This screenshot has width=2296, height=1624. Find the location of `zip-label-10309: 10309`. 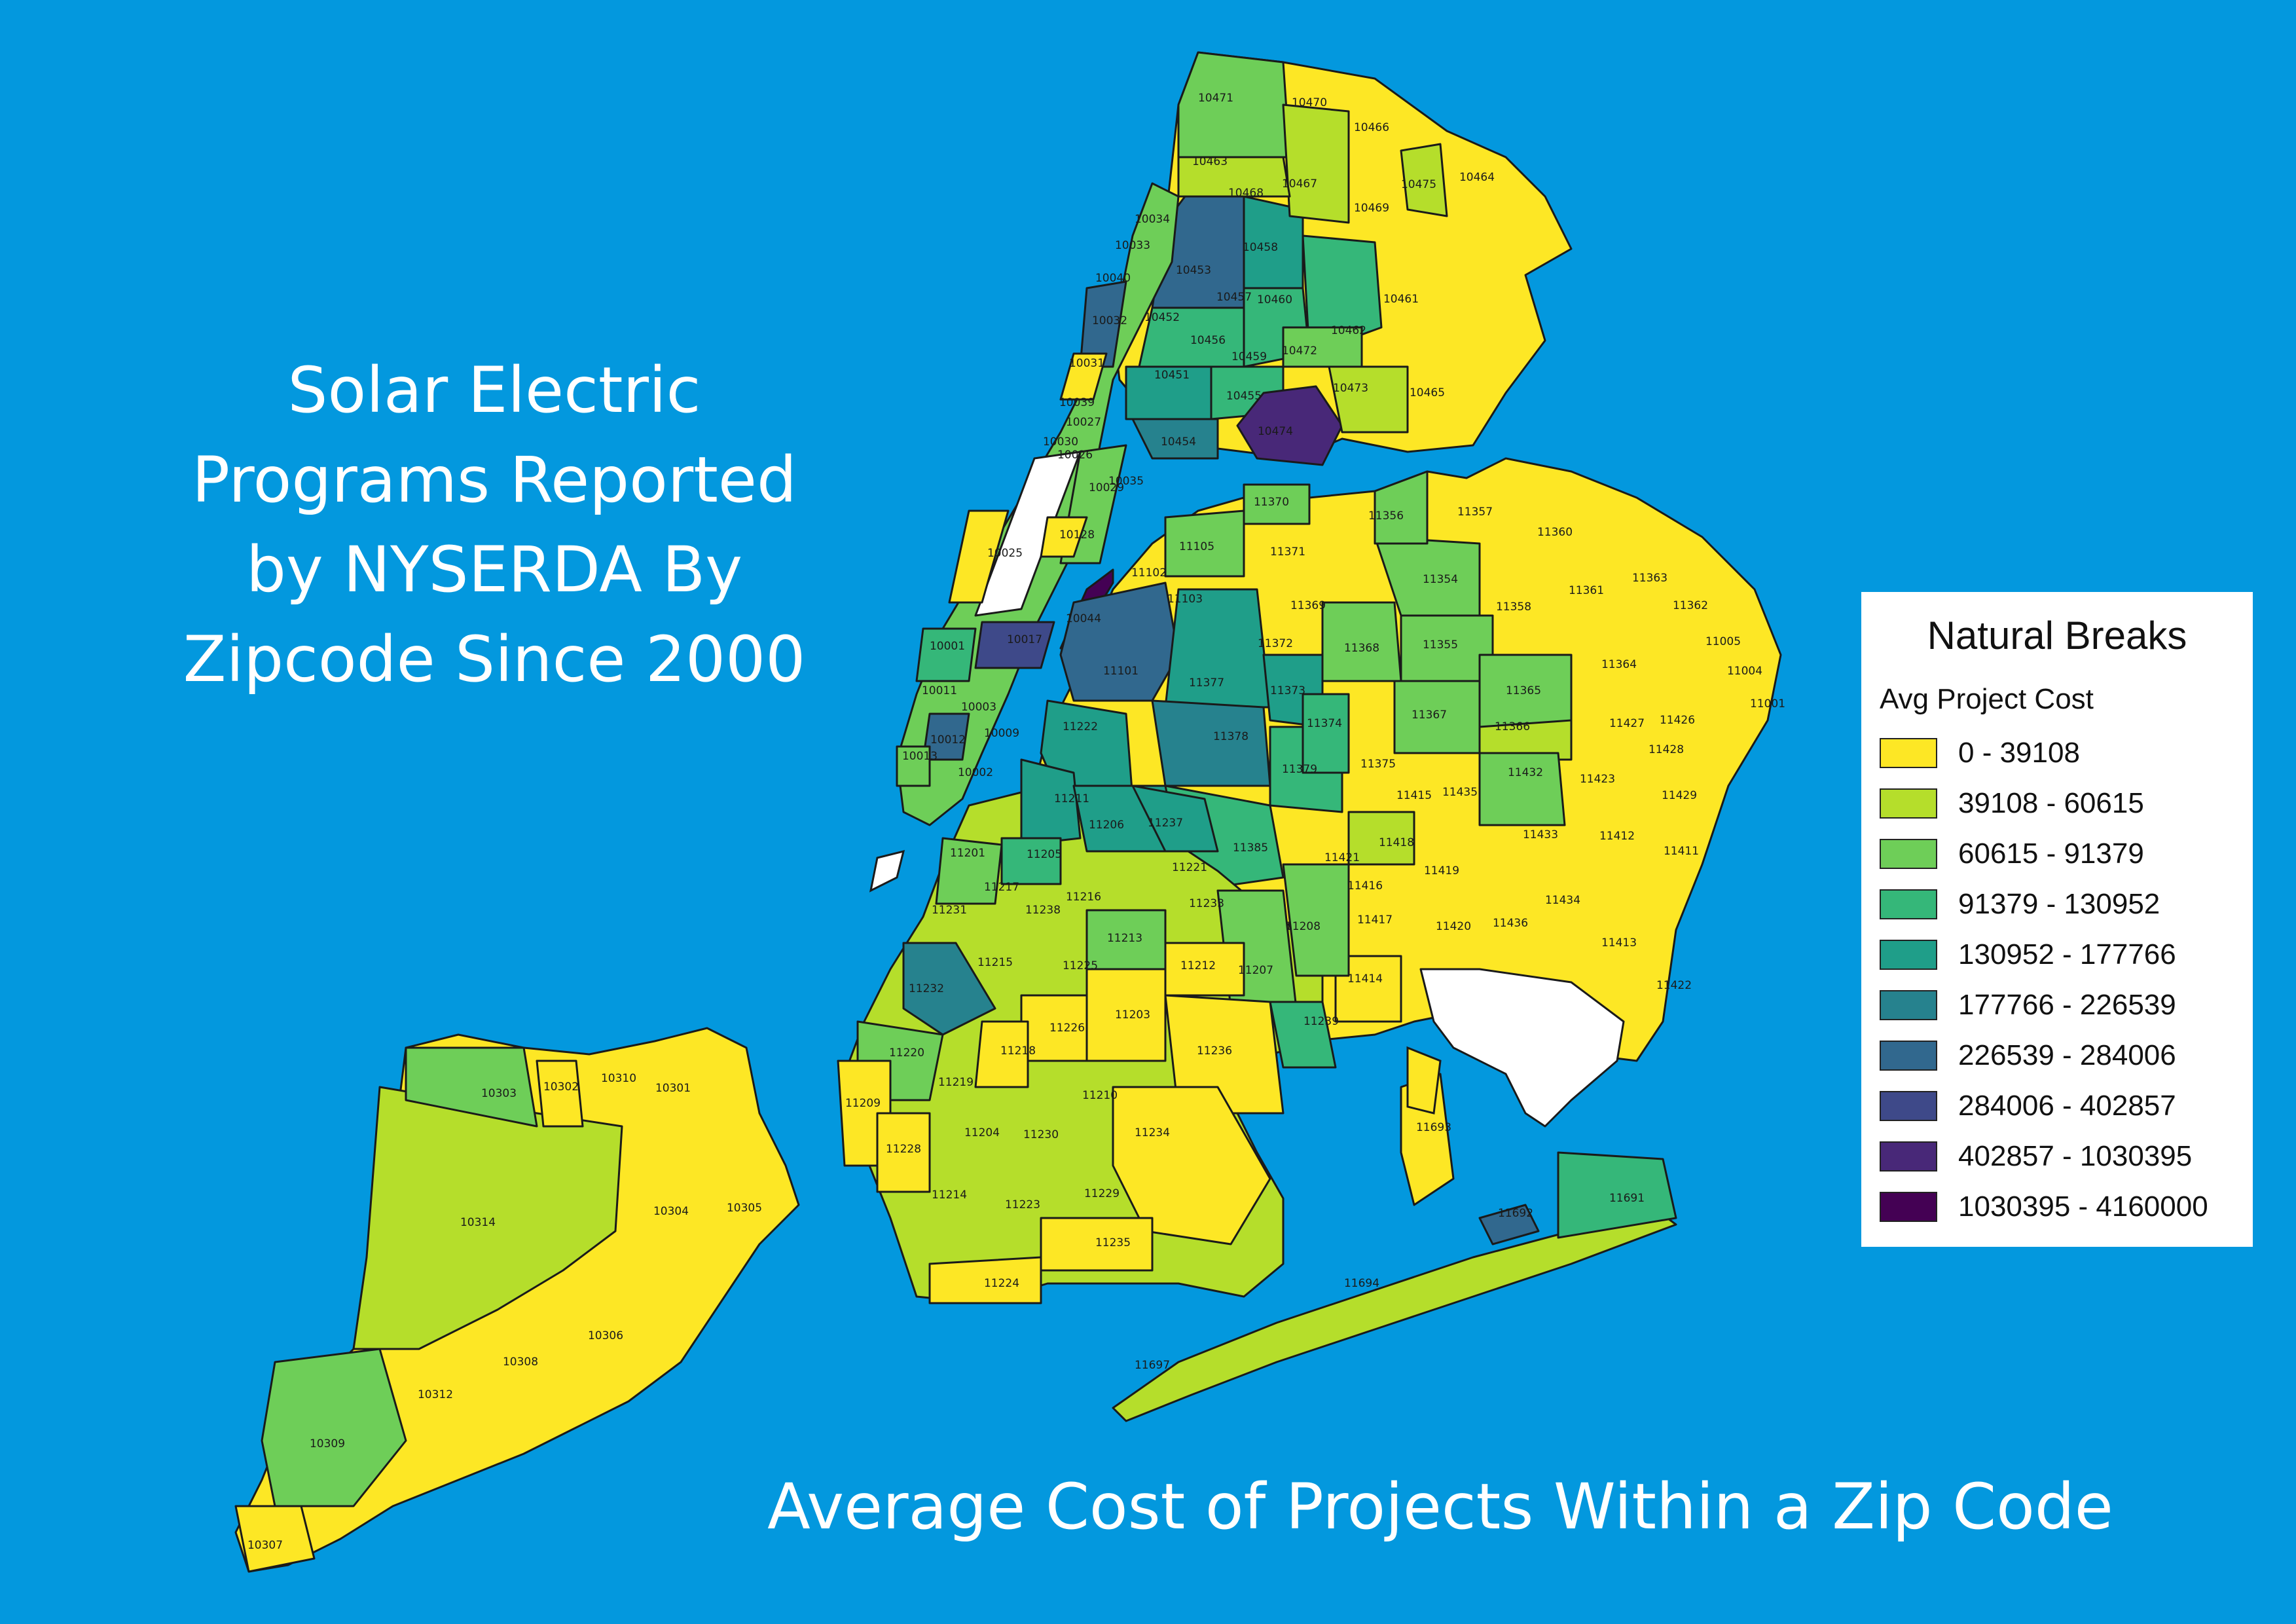

zip-label-10309: 10309 is located at coordinates (327, 1443).